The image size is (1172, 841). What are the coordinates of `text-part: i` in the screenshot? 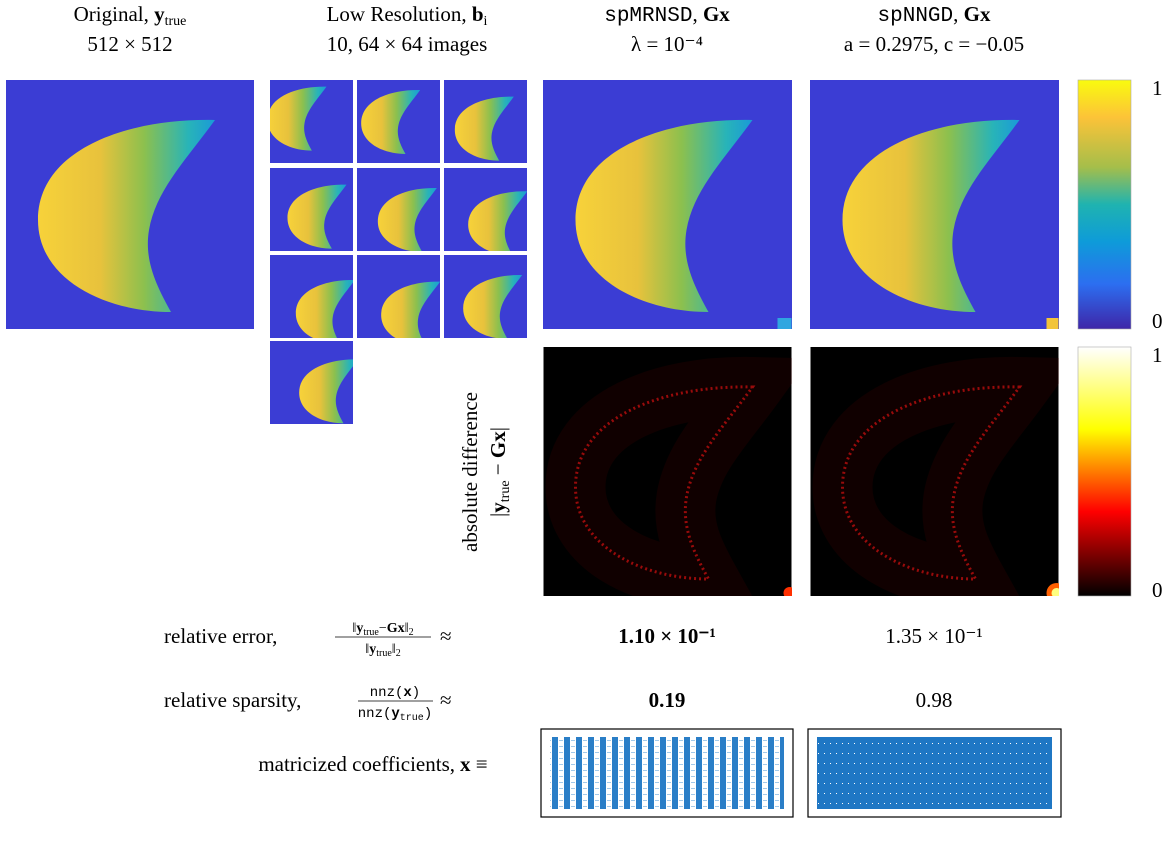 It's located at (486, 21).